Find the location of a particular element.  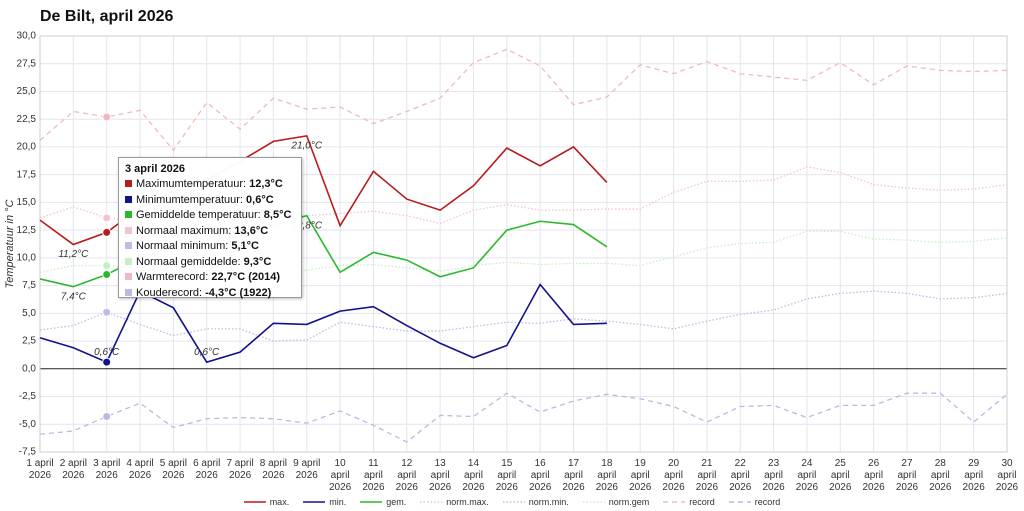

x-tick-label: 10 april 2026 is located at coordinates (340, 475).